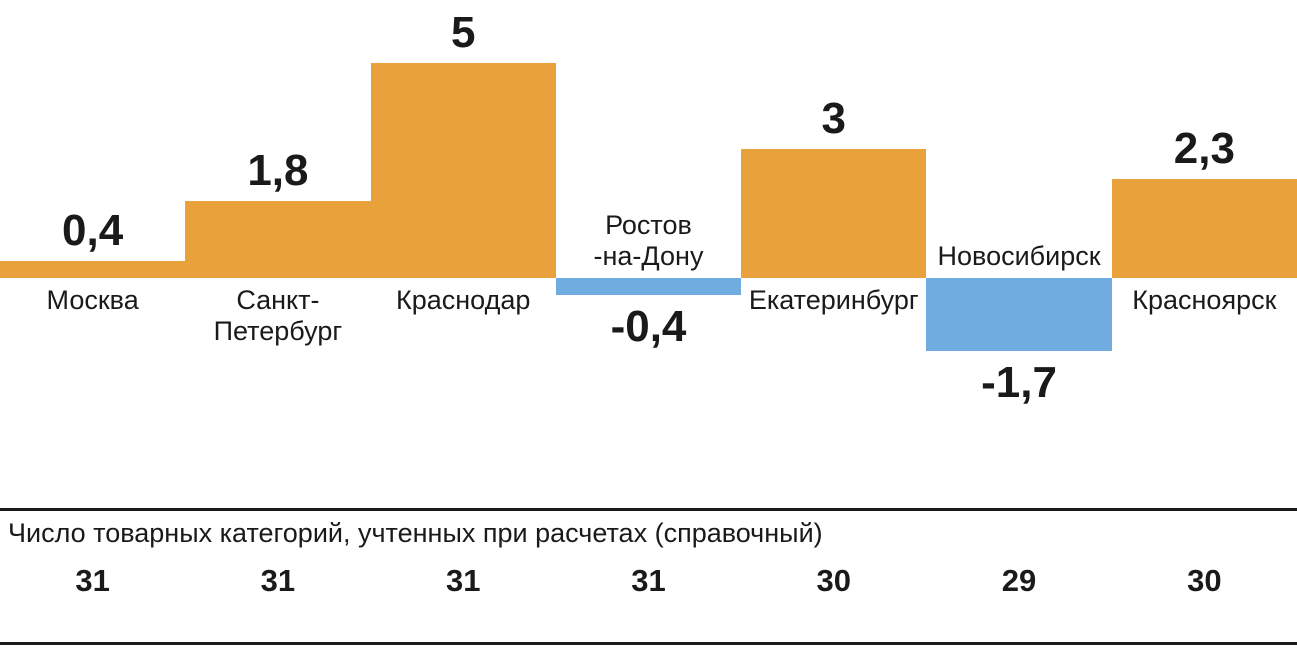  I want to click on city-label: Красноярск, so click(1204, 300).